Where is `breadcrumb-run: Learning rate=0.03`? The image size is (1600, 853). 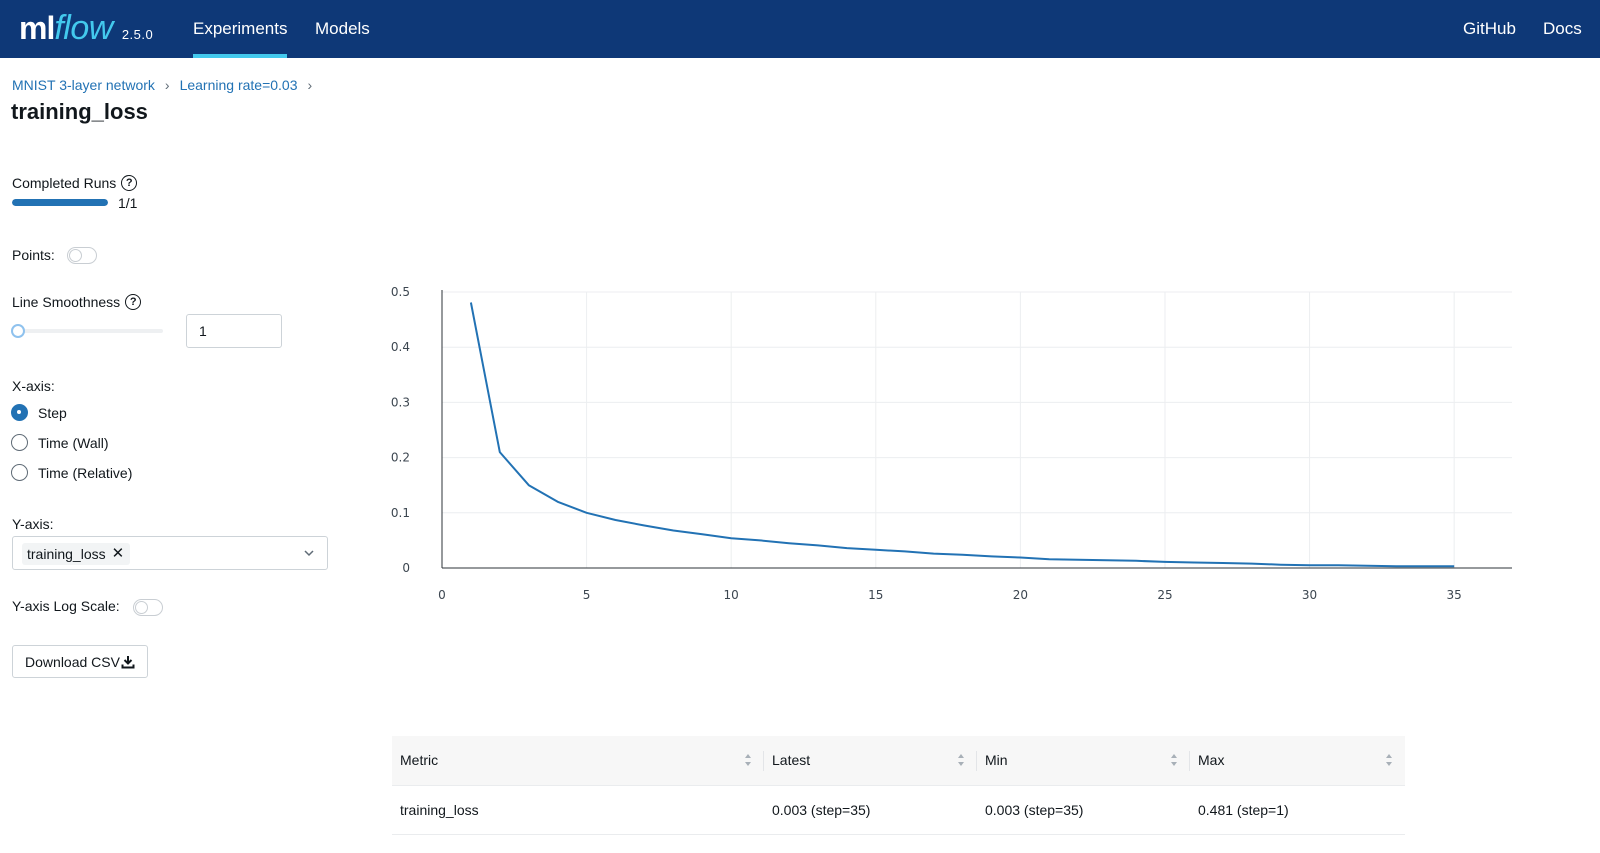 breadcrumb-run: Learning rate=0.03 is located at coordinates (238, 85).